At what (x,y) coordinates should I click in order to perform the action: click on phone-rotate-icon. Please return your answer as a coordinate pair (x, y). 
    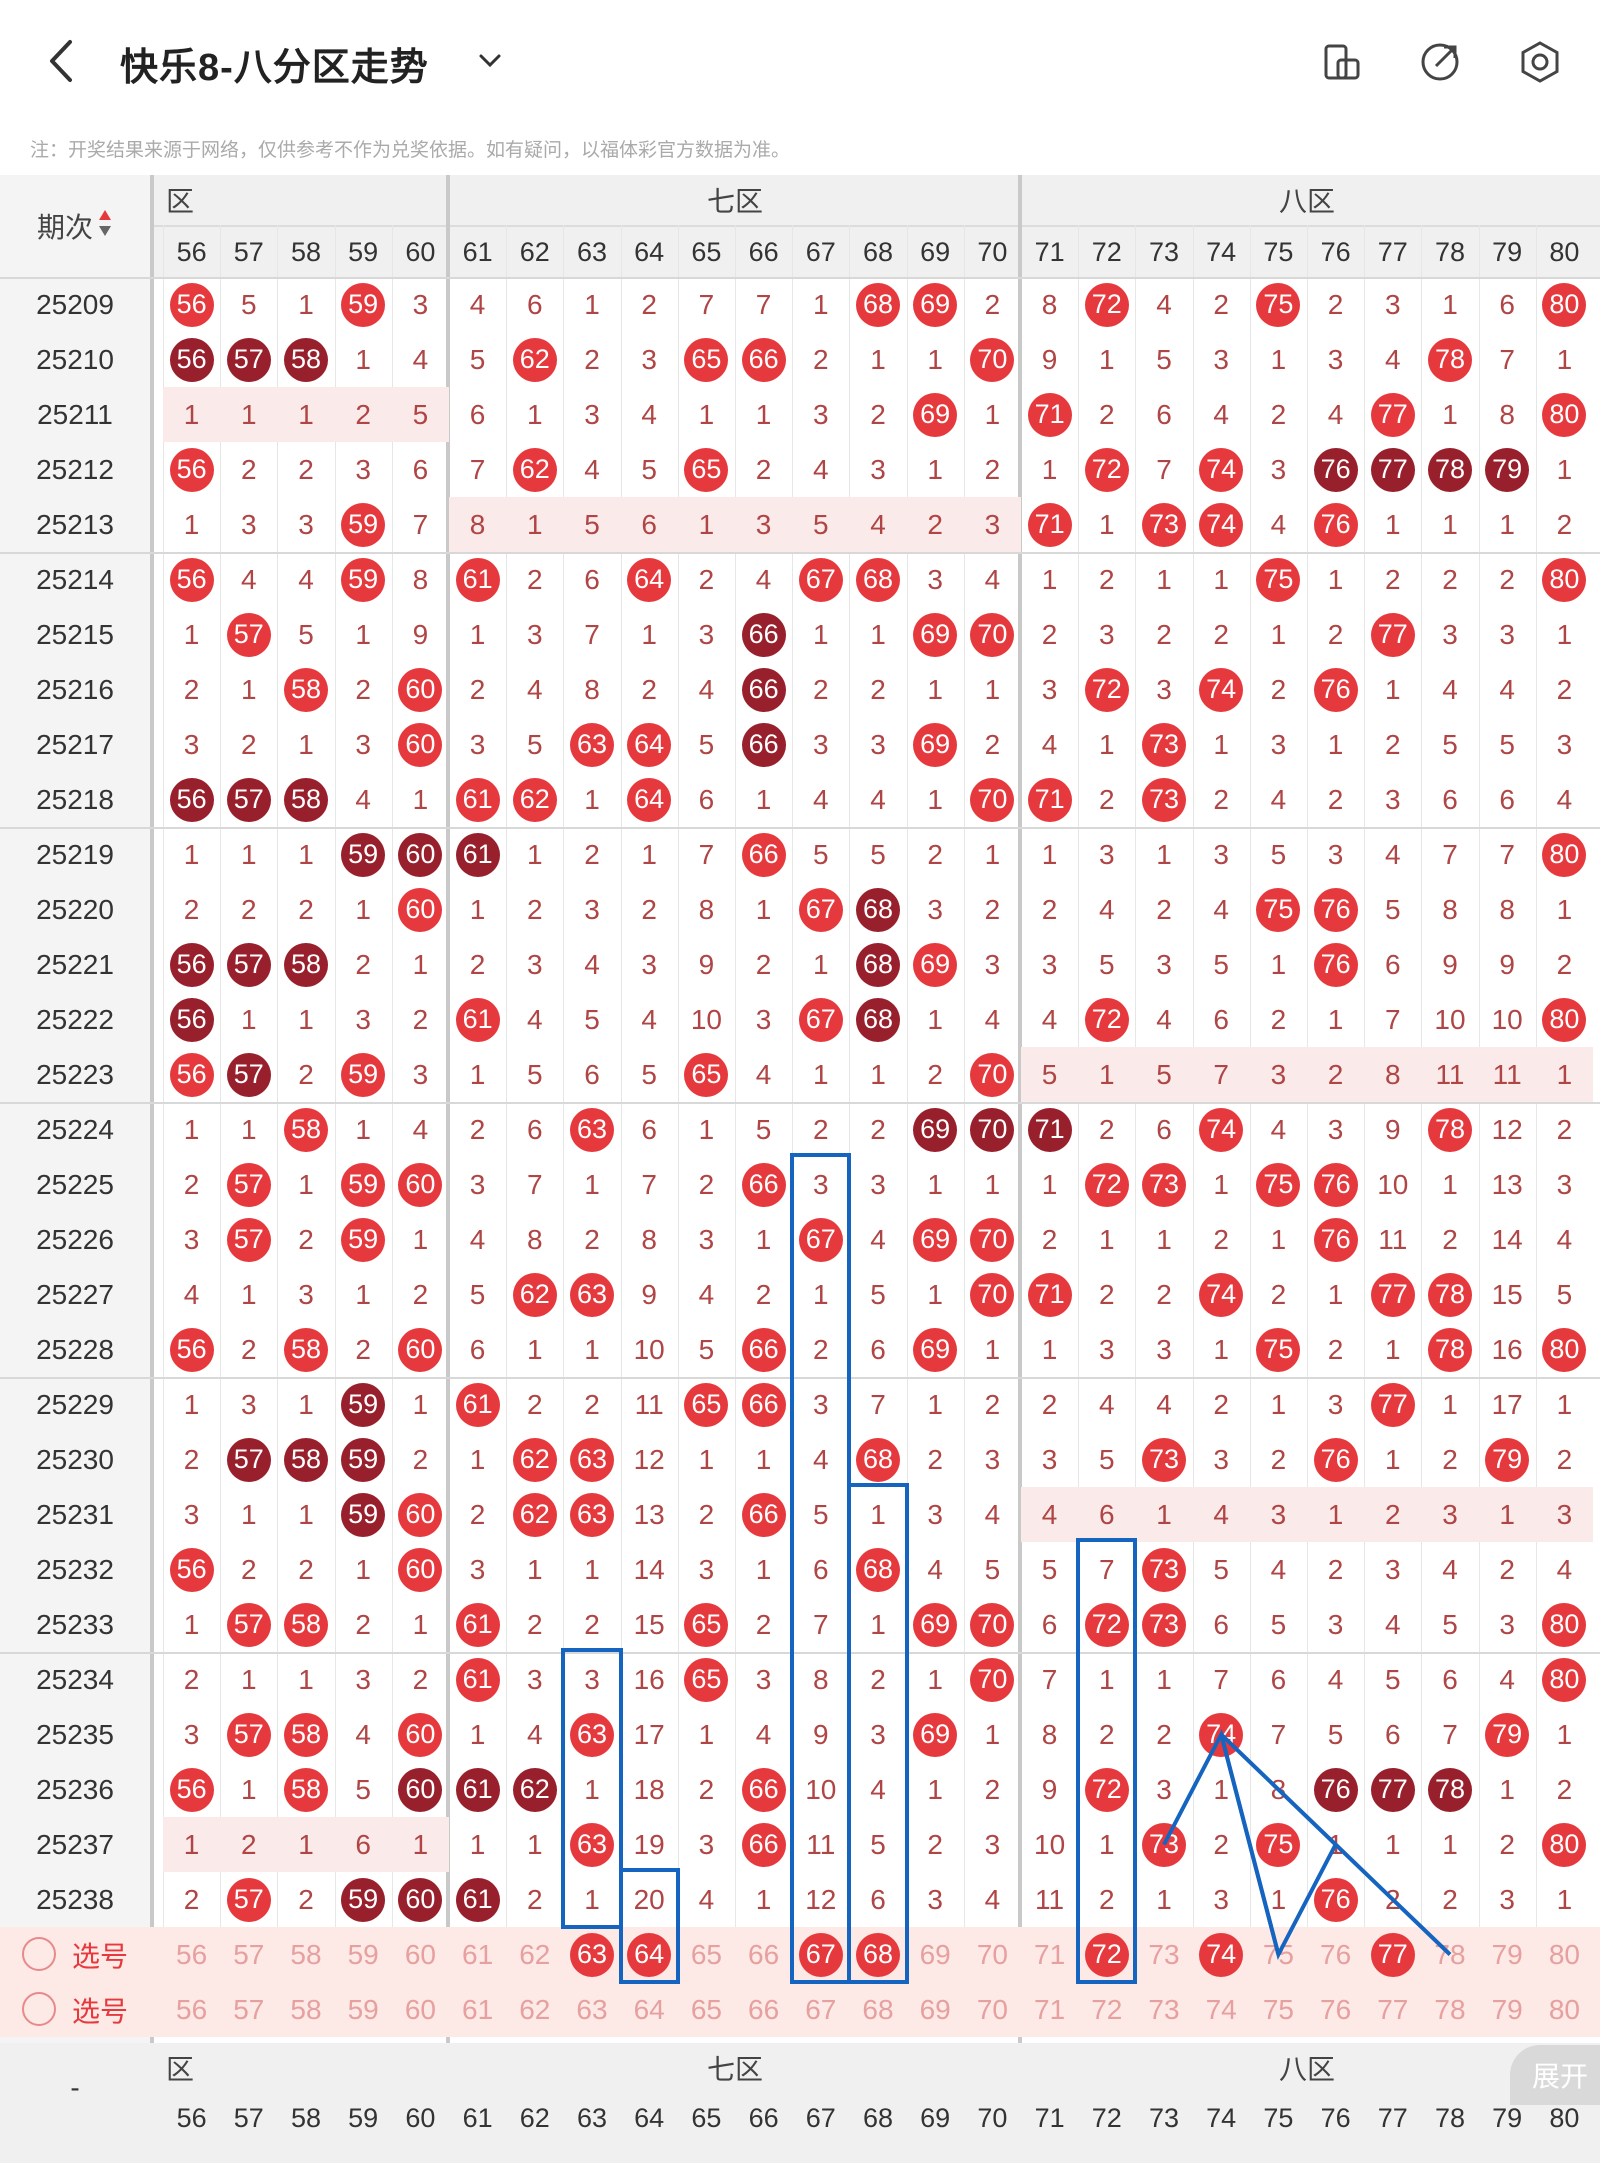
    Looking at the image, I should click on (1342, 62).